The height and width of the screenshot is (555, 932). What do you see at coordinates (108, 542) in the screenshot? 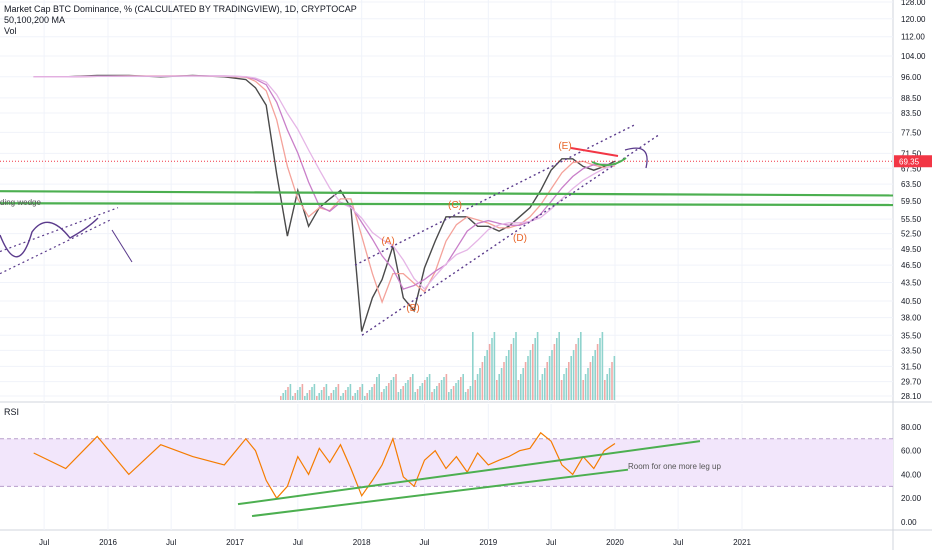
I see `time-tick-label: 2016` at bounding box center [108, 542].